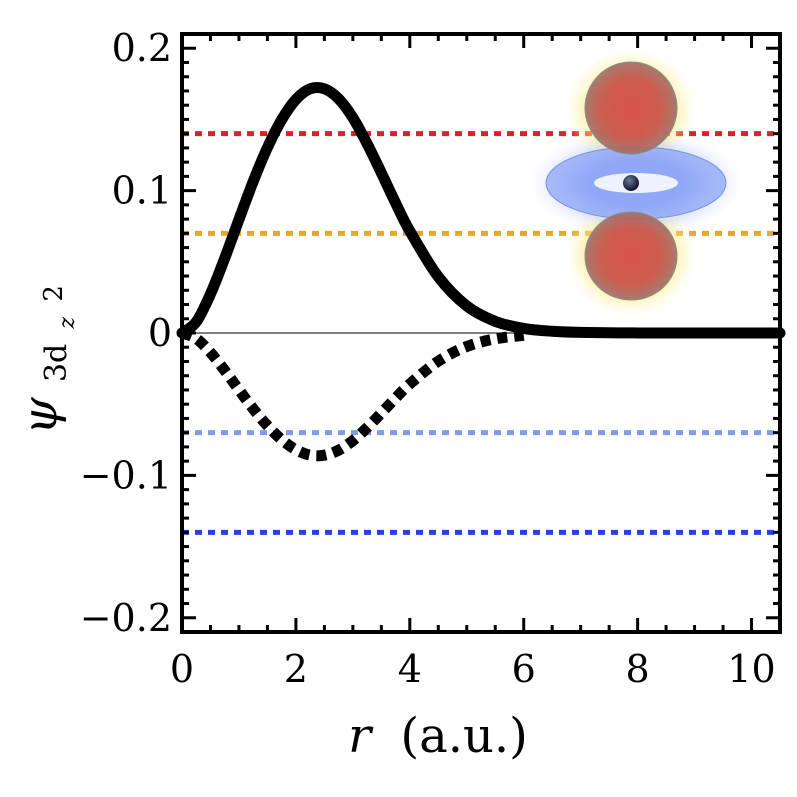 This screenshot has width=797, height=797. Describe the element at coordinates (296, 669) in the screenshot. I see `x-tick-label: 2` at that location.